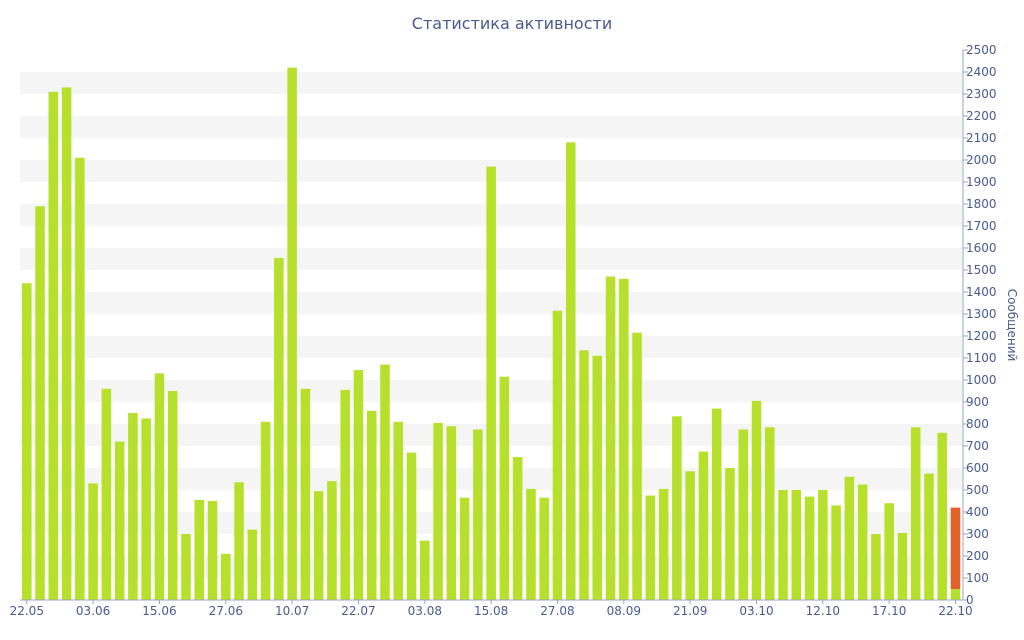 Image resolution: width=1024 pixels, height=640 pixels. I want to click on y-tick-label: 1200, so click(981, 336).